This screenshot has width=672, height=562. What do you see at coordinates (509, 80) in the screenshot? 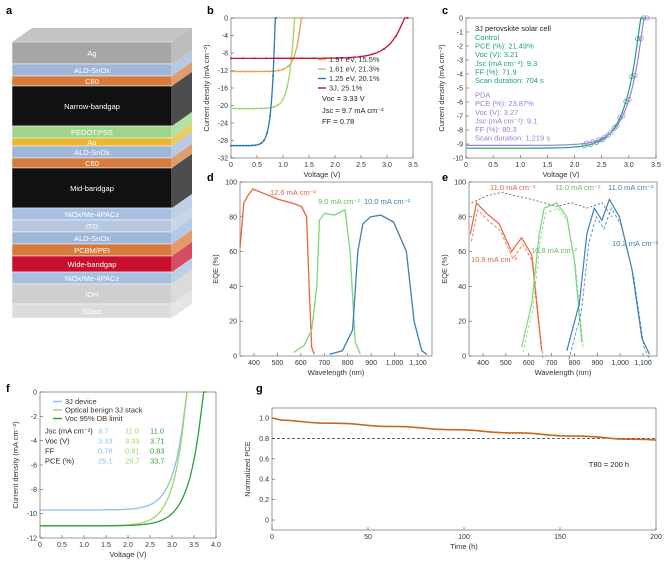
I see `series-stat: Scan duration: 704 s` at bounding box center [509, 80].